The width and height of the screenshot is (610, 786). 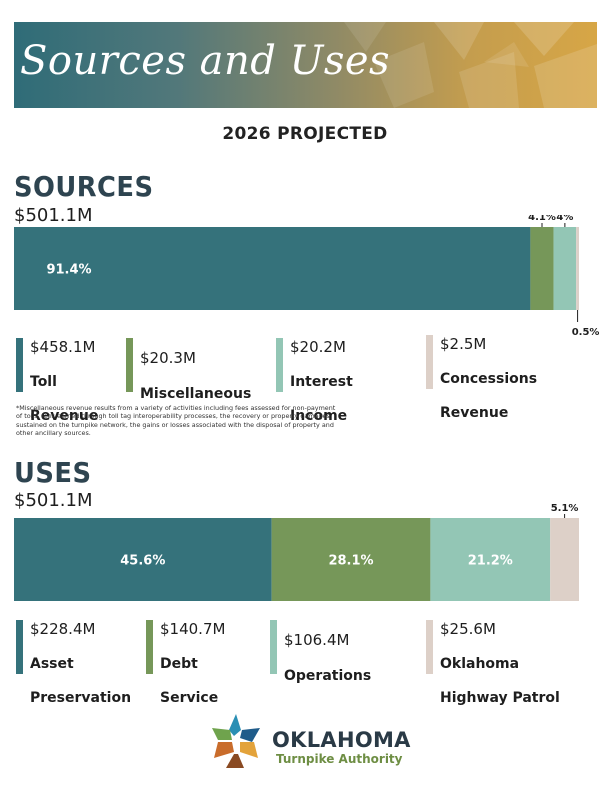 I want to click on legend-name: Concessions Revenue, so click(x=515, y=388).